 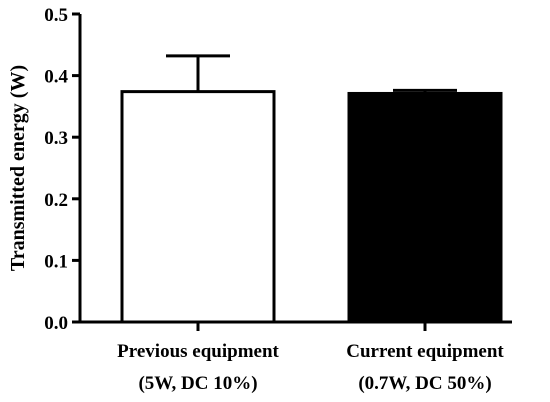 I want to click on y-tick-label: 0.0, so click(x=56, y=323).